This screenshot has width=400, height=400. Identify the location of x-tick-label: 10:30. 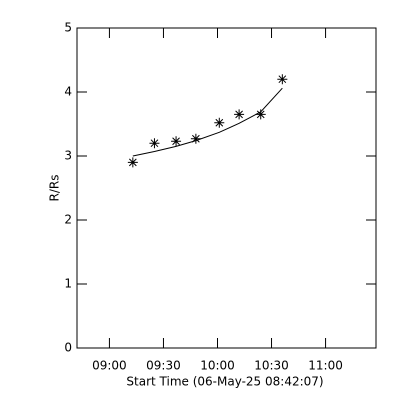
(271, 366).